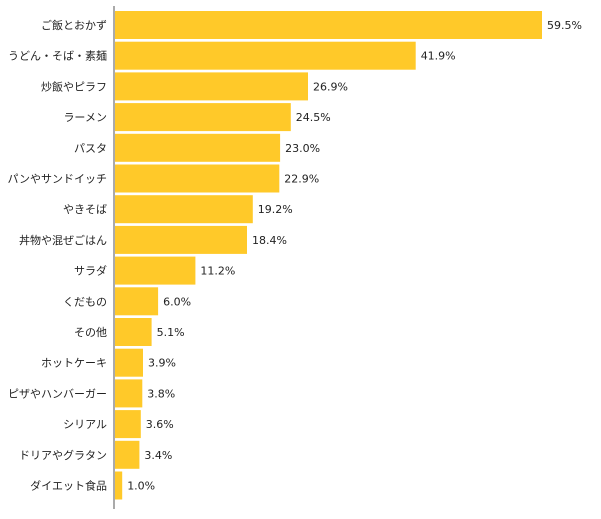 This screenshot has width=601, height=519. Describe the element at coordinates (161, 393) in the screenshot. I see `value-label: 3.8%` at that location.